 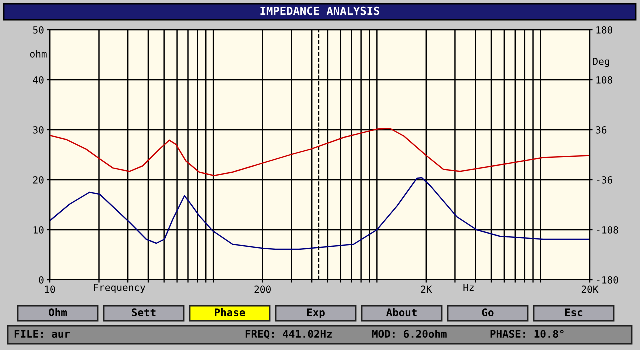 What do you see at coordinates (574, 312) in the screenshot?
I see `text: Esc` at bounding box center [574, 312].